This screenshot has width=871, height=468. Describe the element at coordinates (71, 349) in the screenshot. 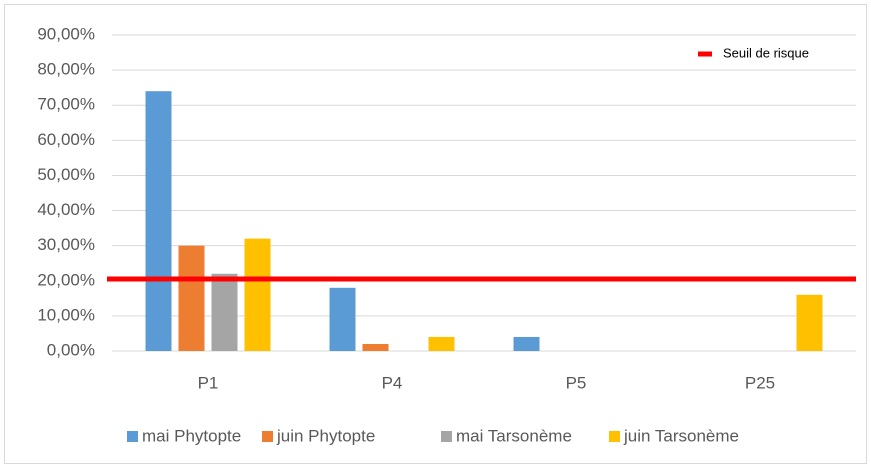

I see `y-tick-label: 0,00%` at that location.